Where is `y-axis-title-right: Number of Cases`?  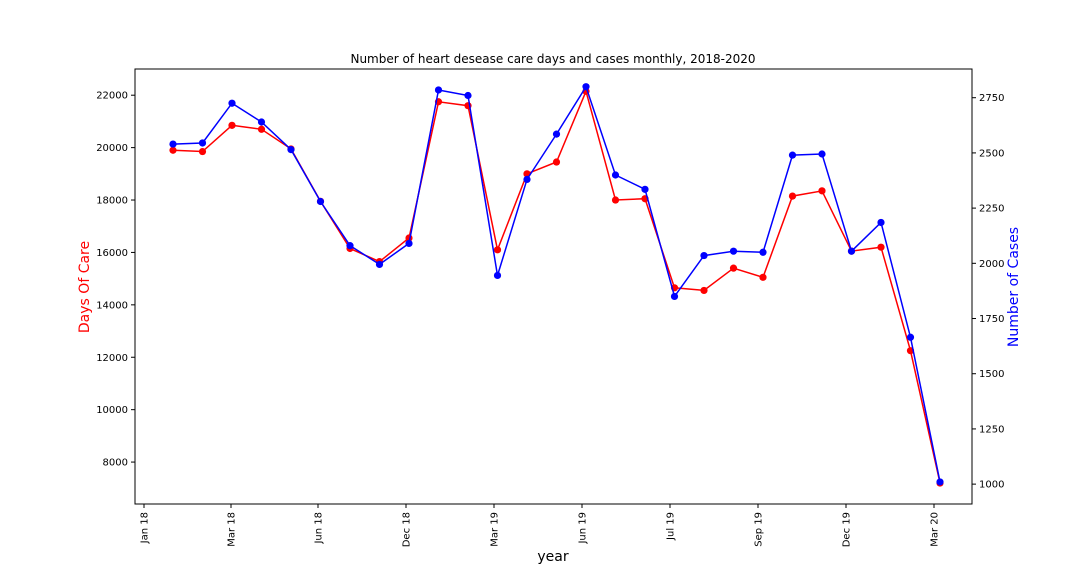
y-axis-title-right: Number of Cases is located at coordinates (1014, 287).